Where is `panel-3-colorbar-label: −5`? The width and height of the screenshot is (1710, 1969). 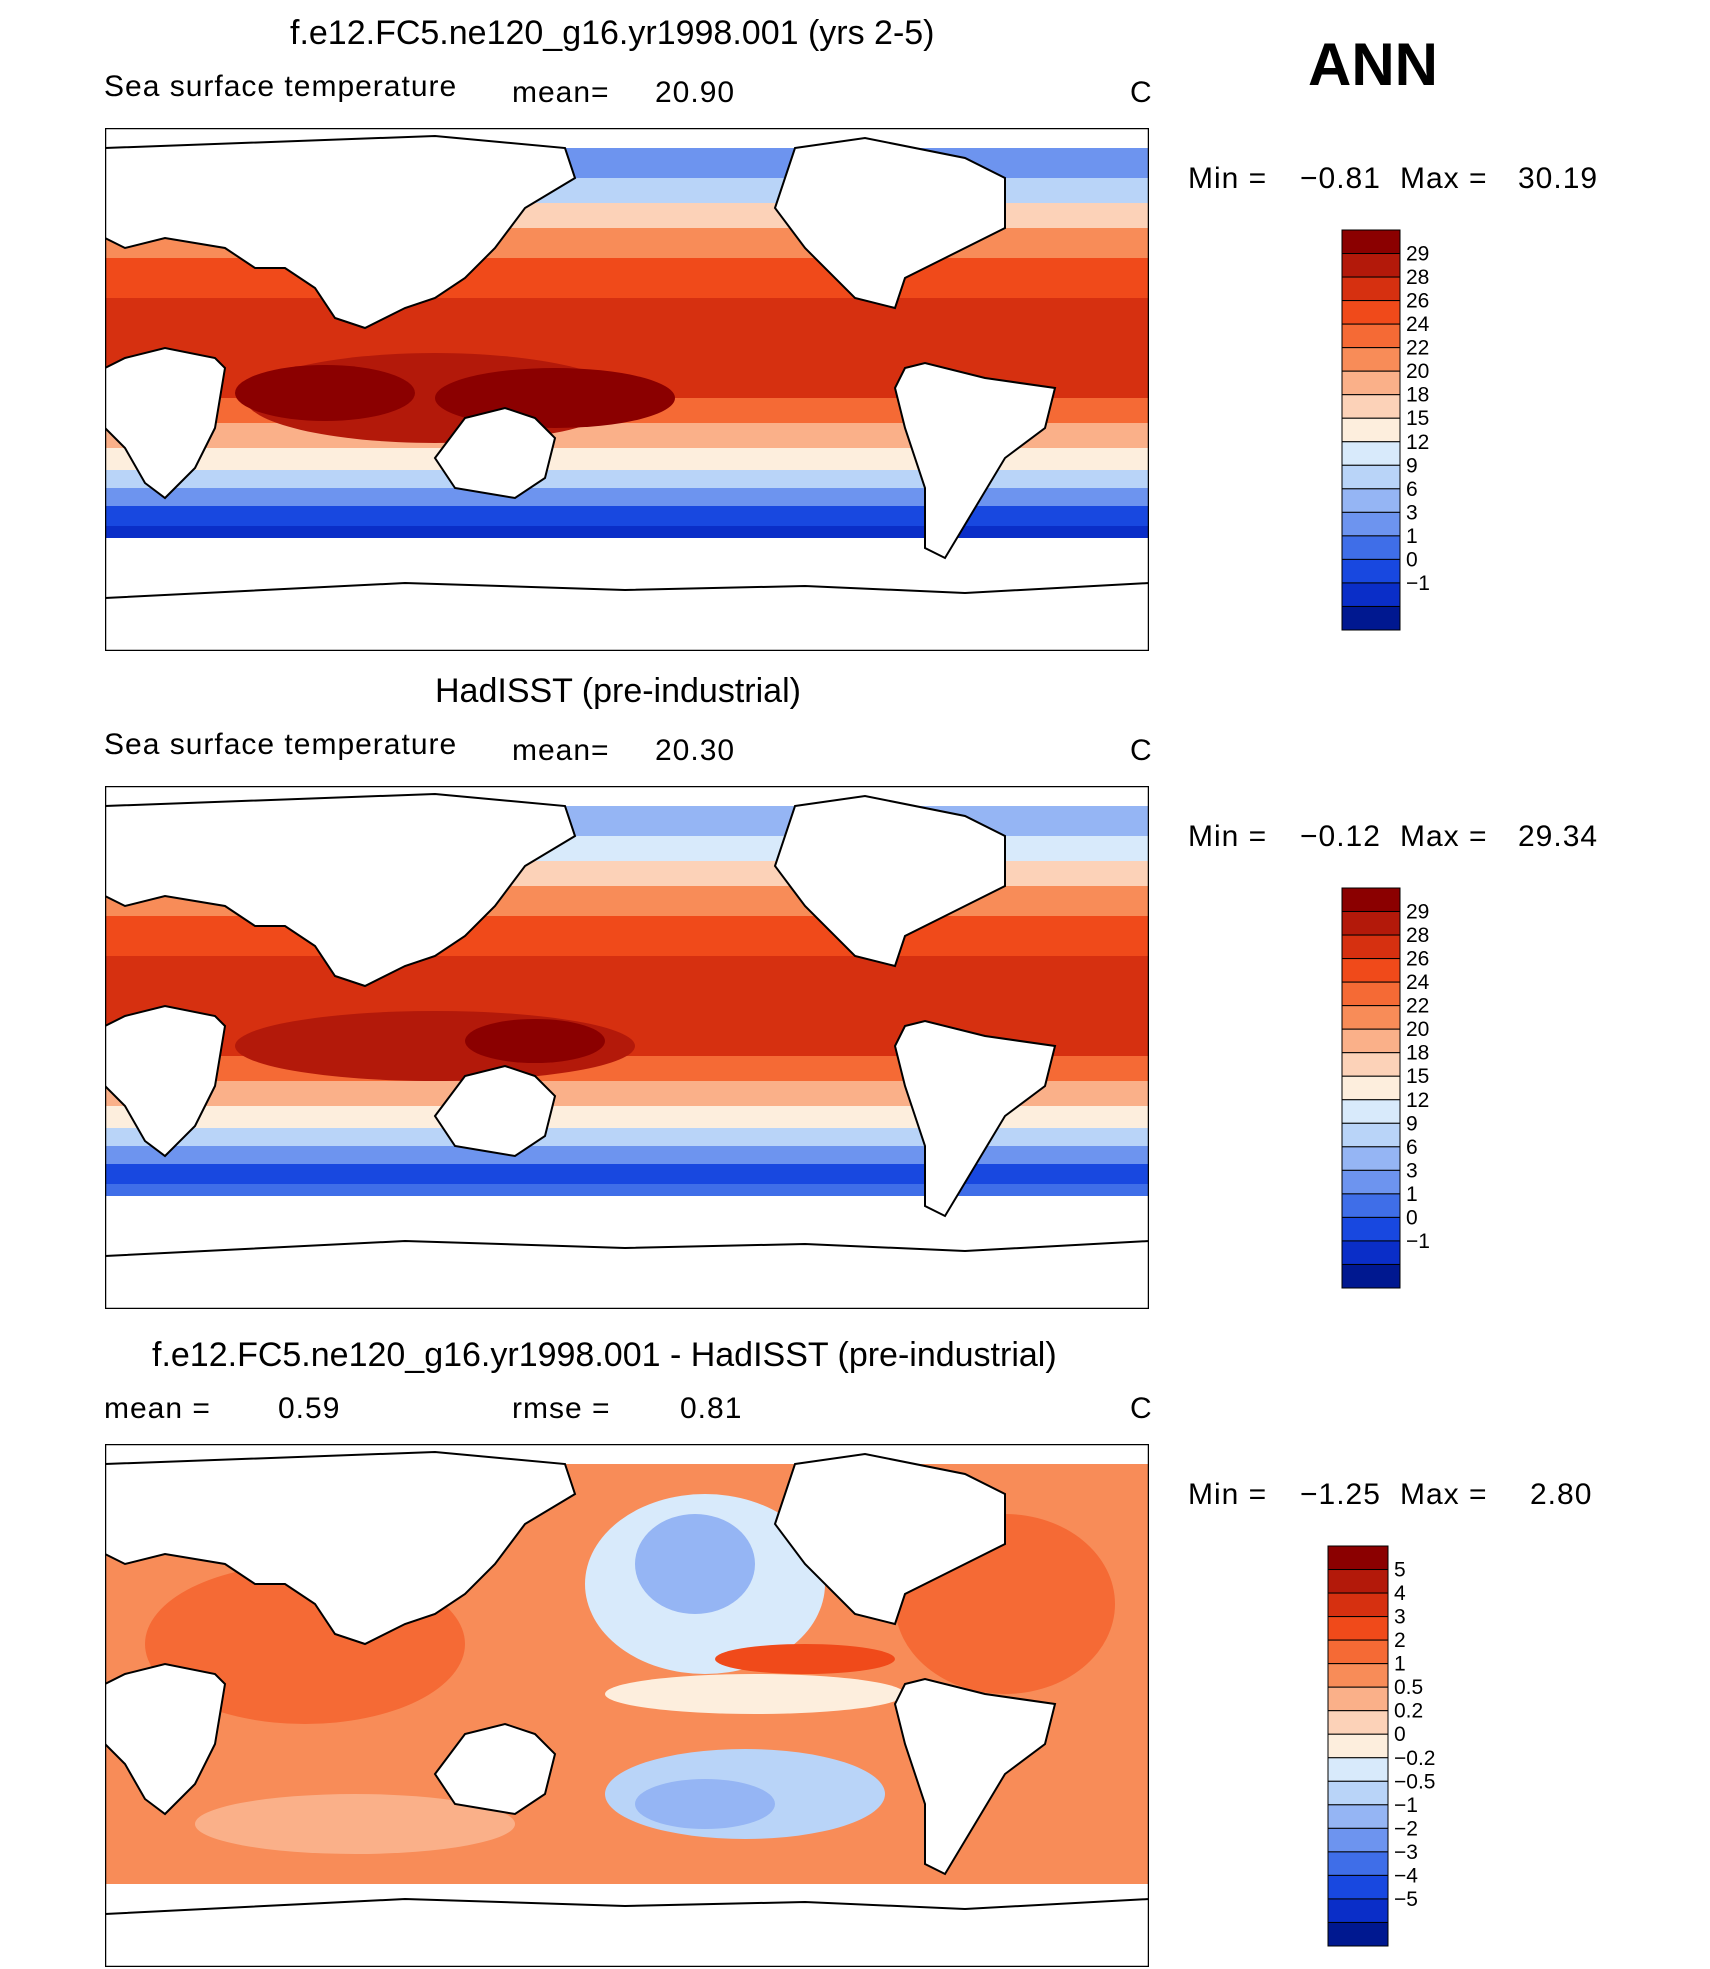
panel-3-colorbar-label: −5 is located at coordinates (1406, 1899).